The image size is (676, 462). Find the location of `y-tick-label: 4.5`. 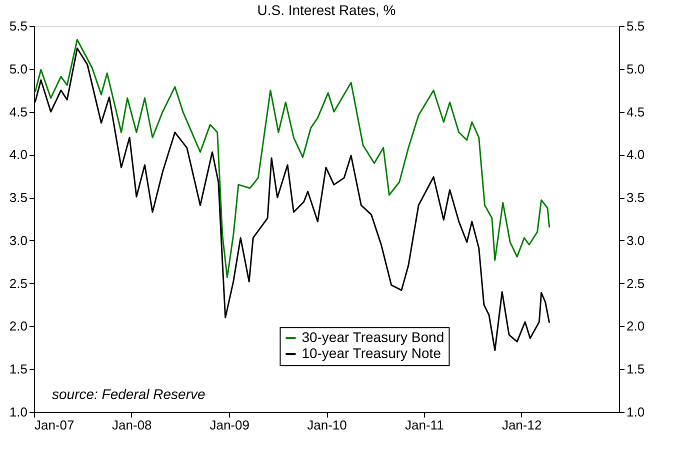

y-tick-label: 4.5 is located at coordinates (18, 112).